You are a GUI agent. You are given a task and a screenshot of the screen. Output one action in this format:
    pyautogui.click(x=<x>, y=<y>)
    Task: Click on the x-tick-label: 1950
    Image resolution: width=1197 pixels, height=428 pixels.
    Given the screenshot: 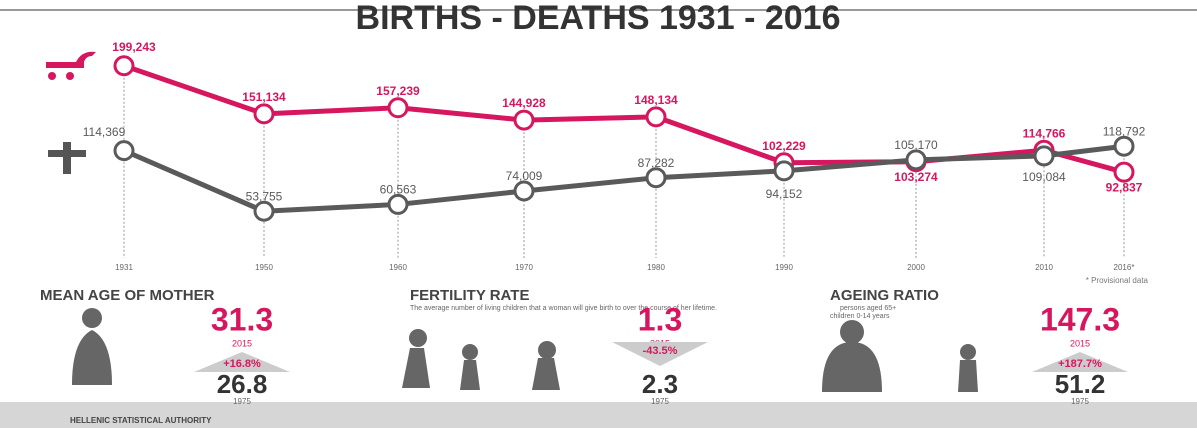 What is the action you would take?
    pyautogui.click(x=264, y=267)
    